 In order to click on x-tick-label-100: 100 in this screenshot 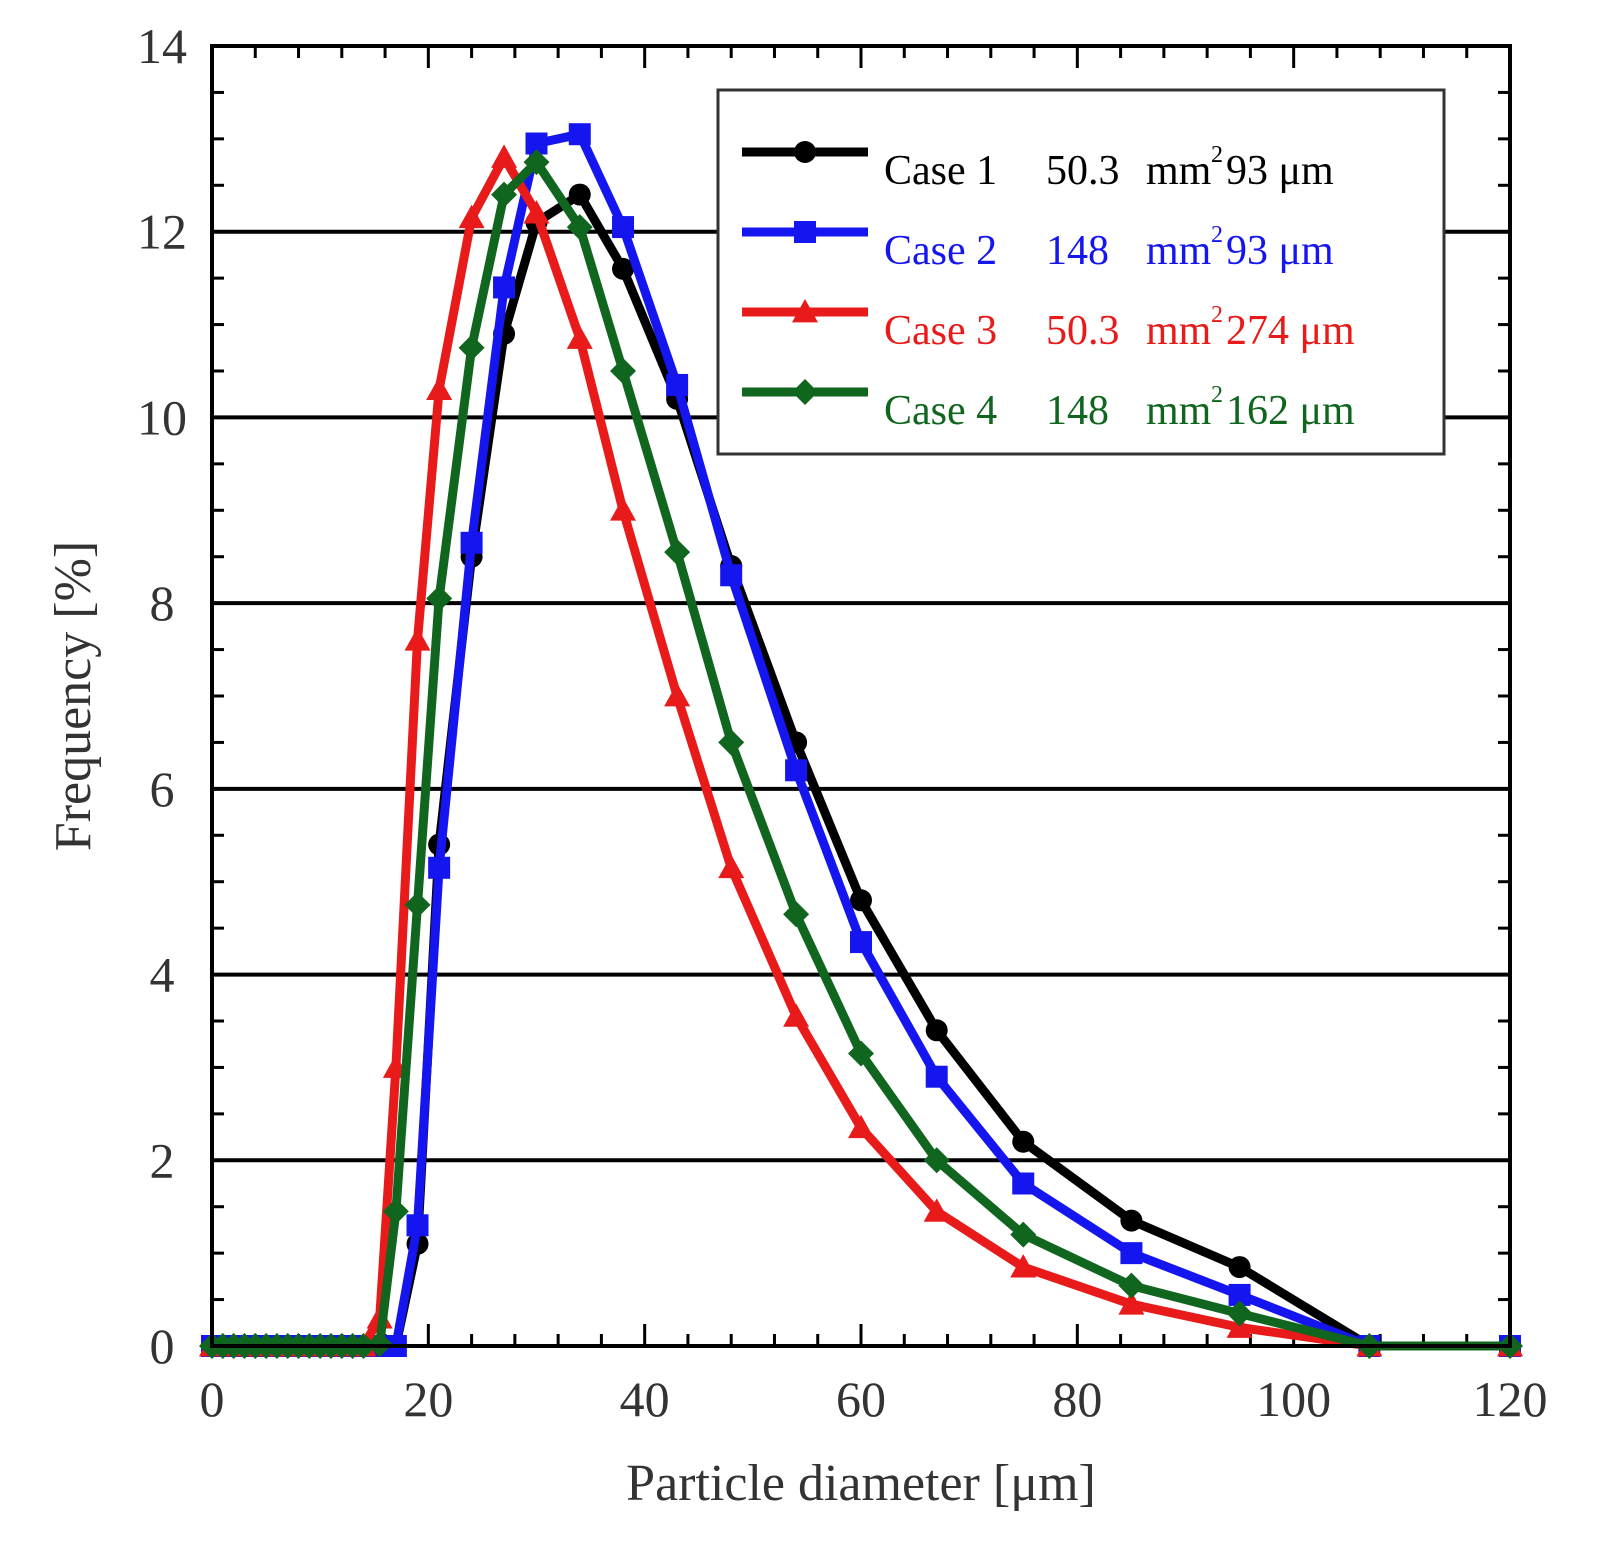, I will do `click(1293, 1399)`.